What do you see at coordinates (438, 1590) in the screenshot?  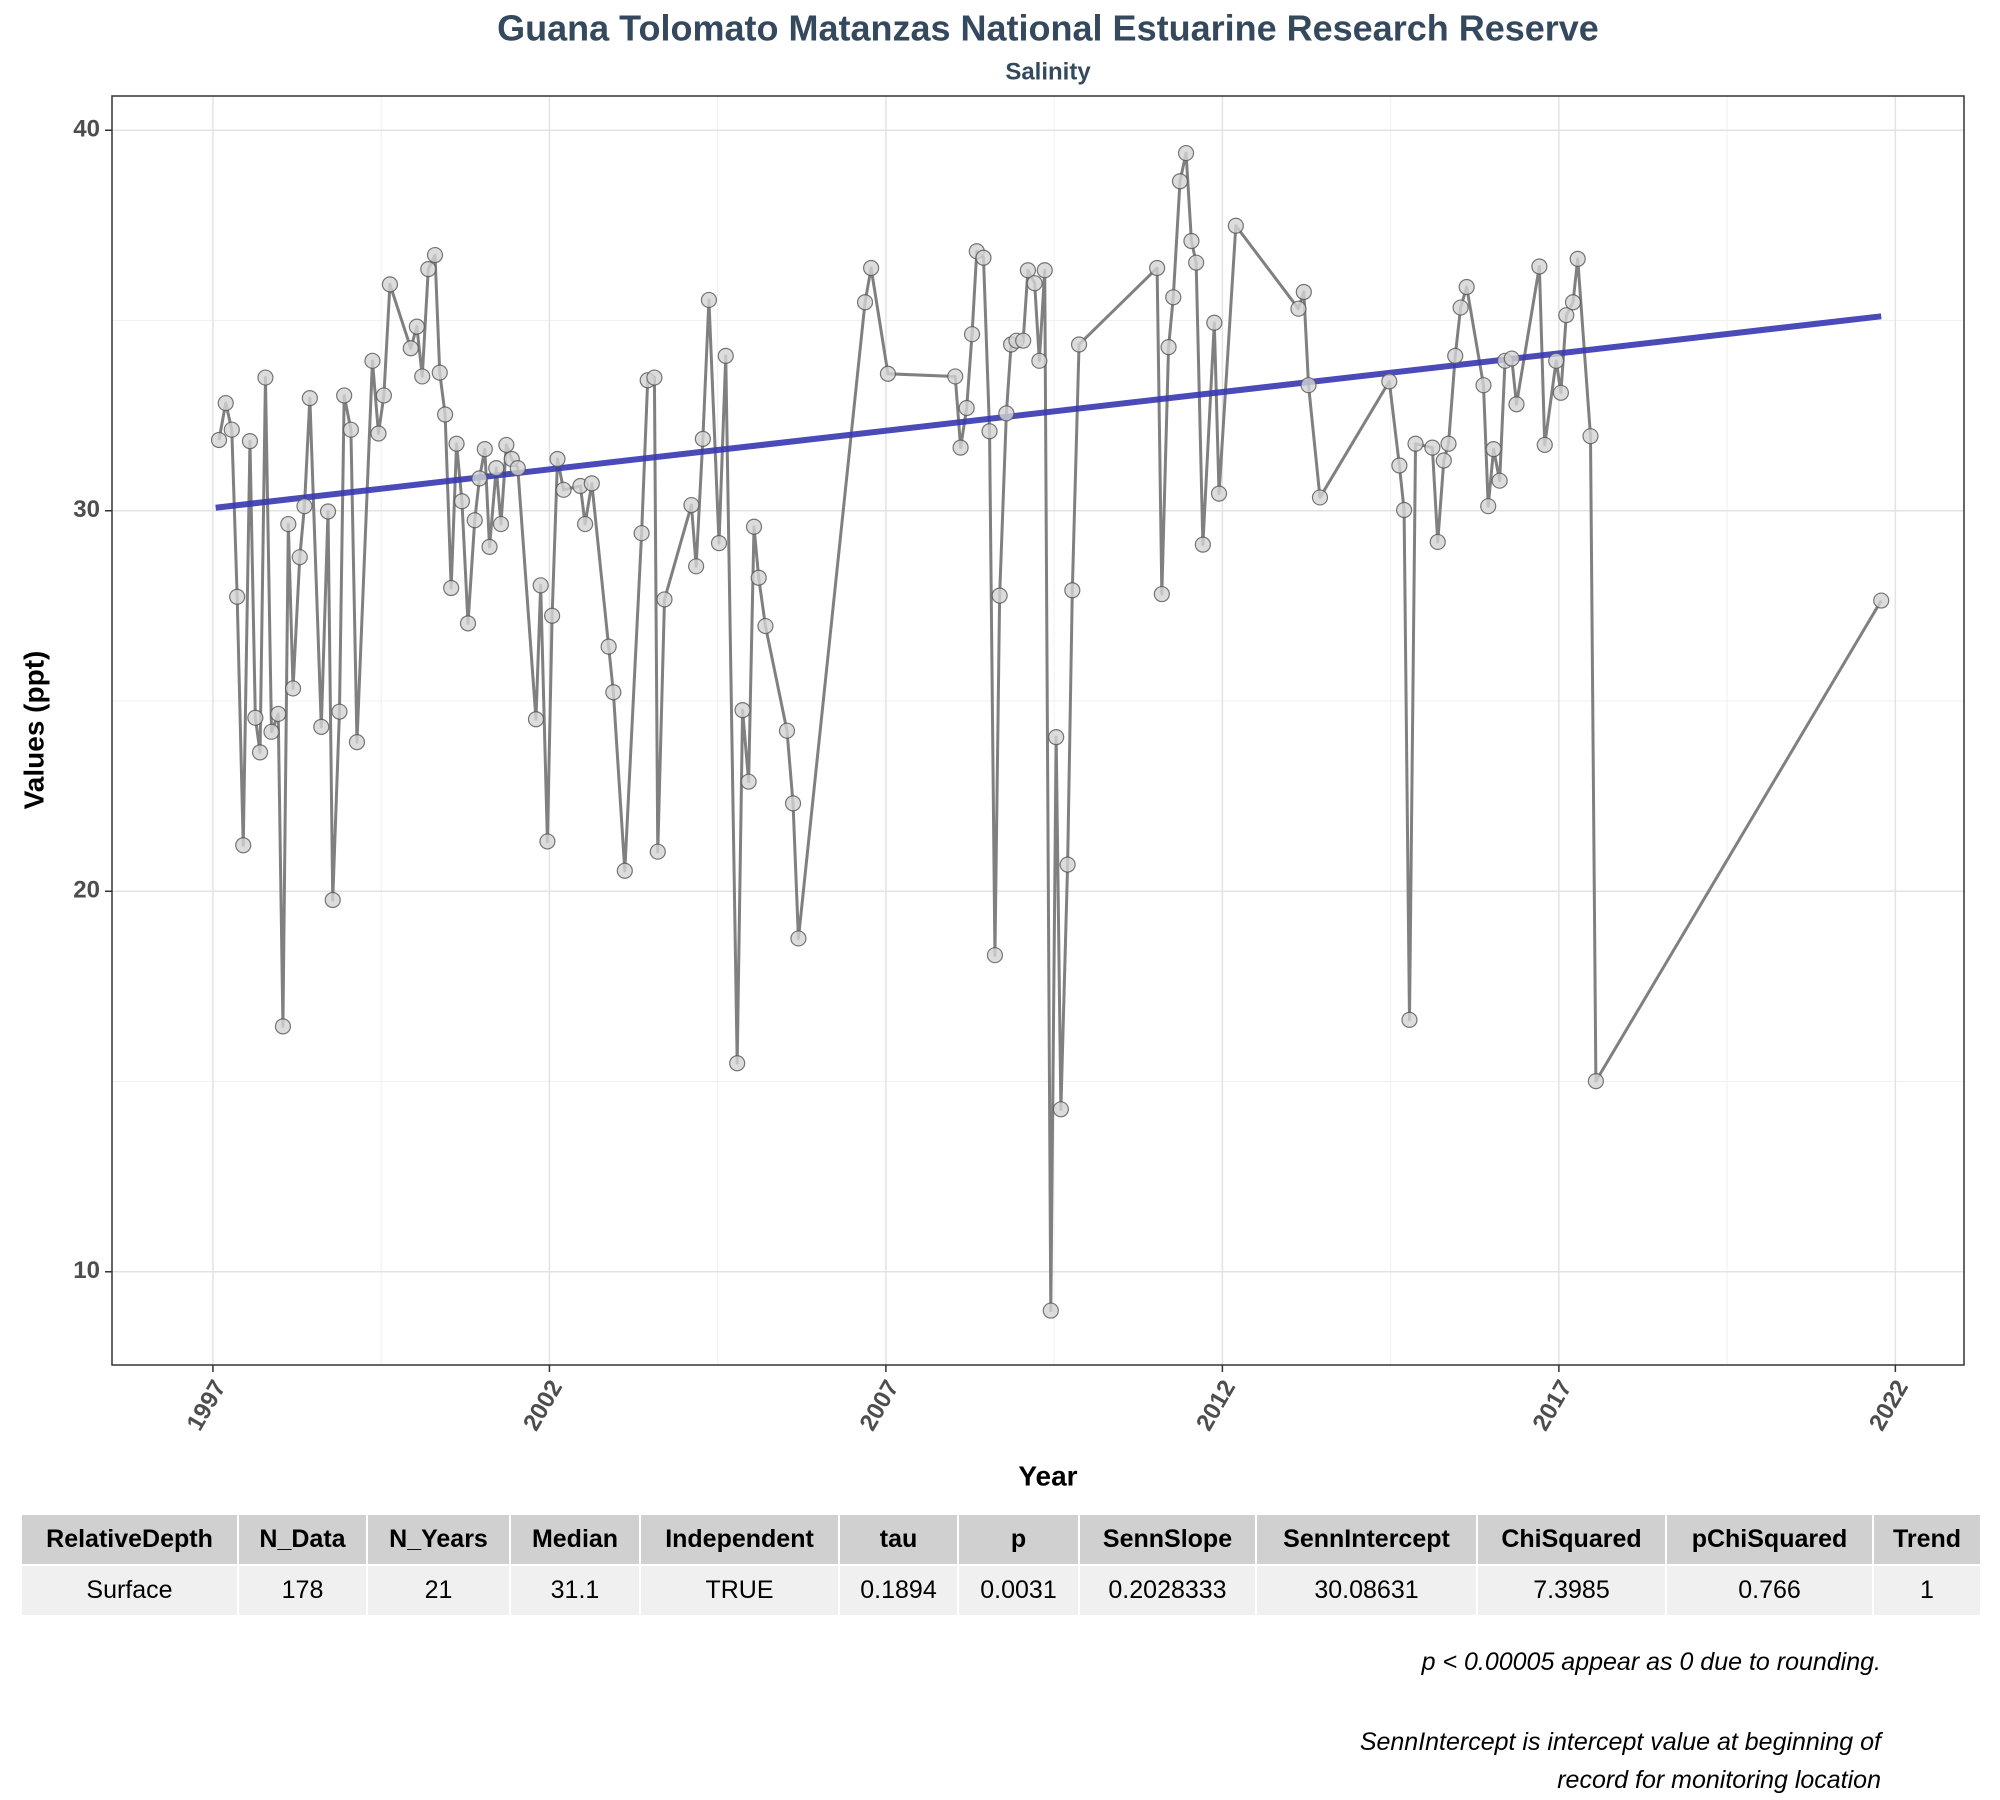 I see `table-cell: 21` at bounding box center [438, 1590].